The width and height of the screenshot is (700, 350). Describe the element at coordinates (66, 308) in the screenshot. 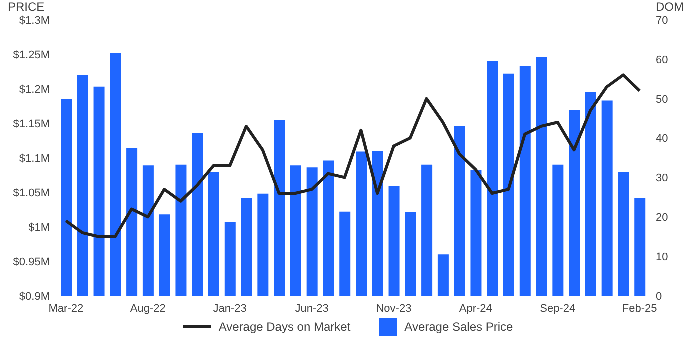

I see `x-tick-label: Mar-22` at that location.